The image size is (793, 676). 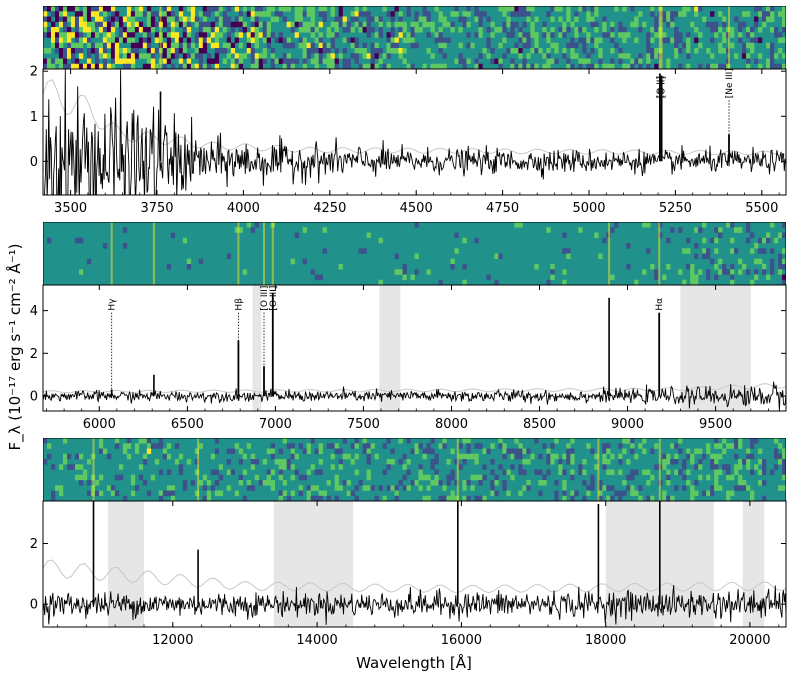 I want to click on strip-emission-trace, so click(x=198, y=469).